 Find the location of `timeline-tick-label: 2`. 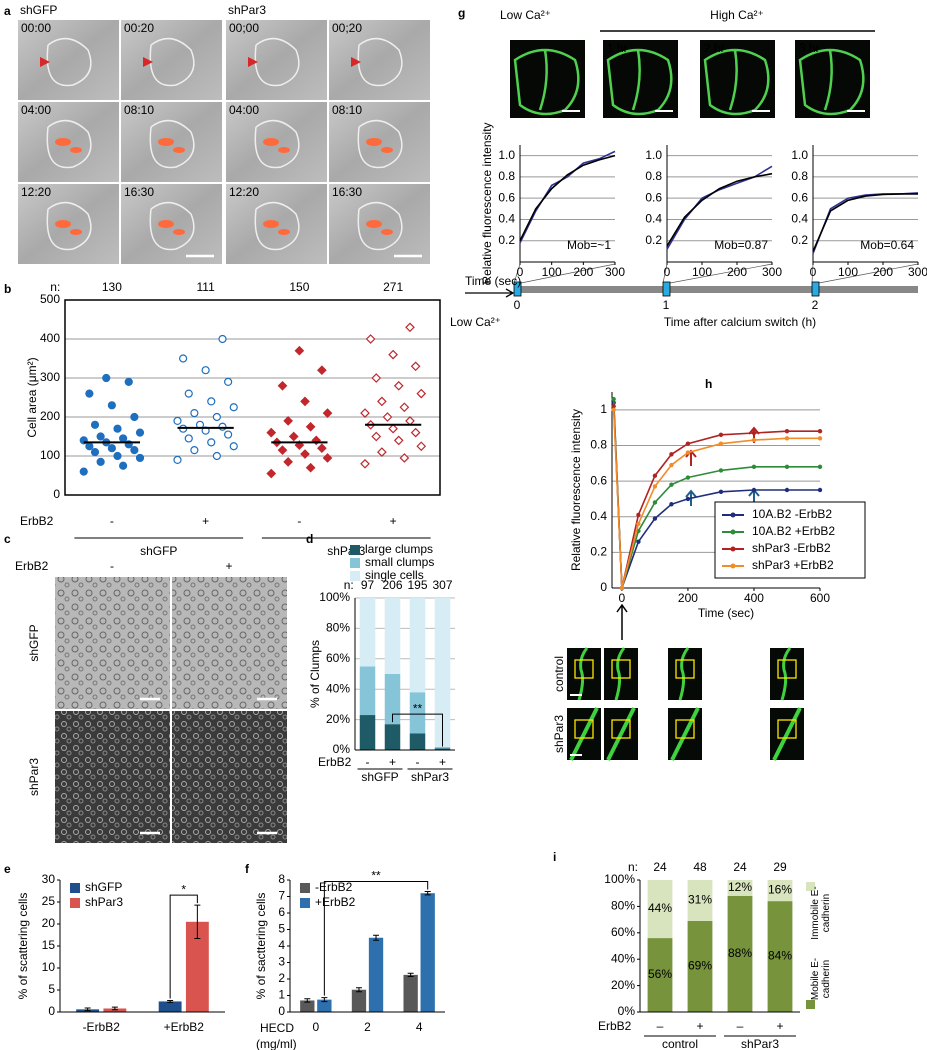

timeline-tick-label: 2 is located at coordinates (815, 305).